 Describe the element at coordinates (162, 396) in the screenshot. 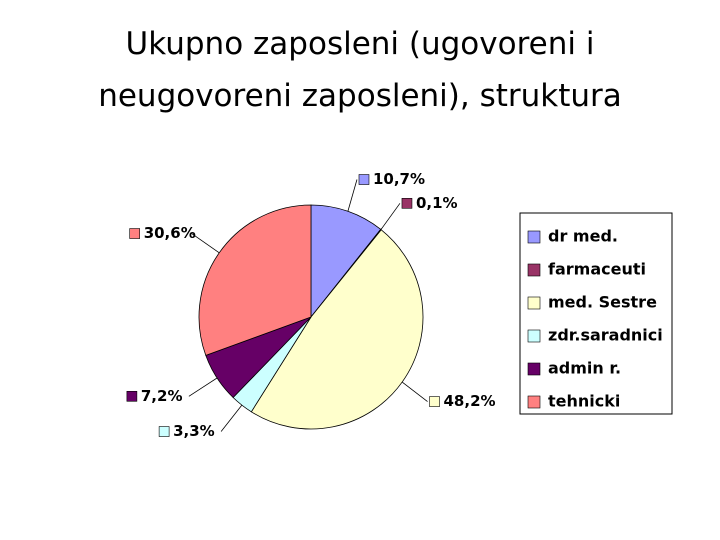

I see `data-label: 7,2%` at that location.